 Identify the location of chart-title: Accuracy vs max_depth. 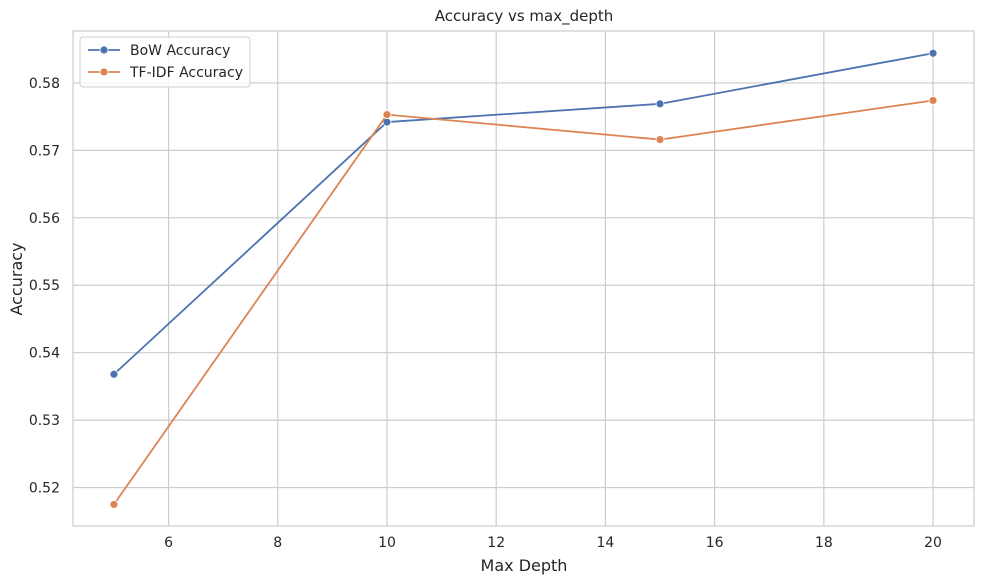
(524, 16).